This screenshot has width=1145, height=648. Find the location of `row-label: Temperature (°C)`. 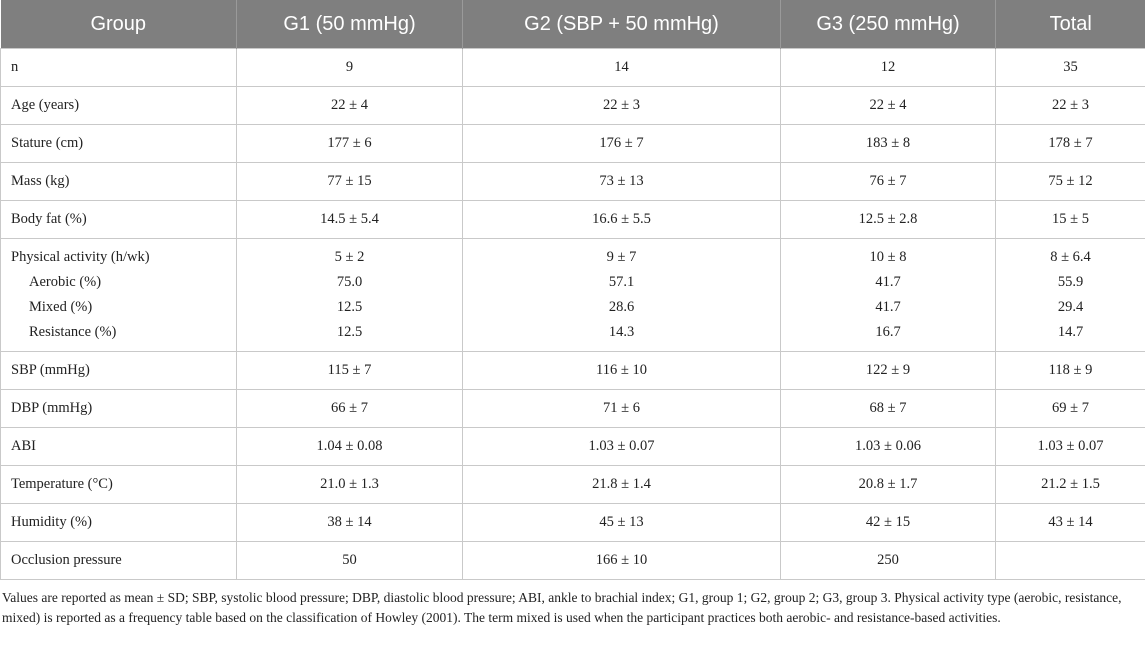

row-label: Temperature (°C) is located at coordinates (118, 484).